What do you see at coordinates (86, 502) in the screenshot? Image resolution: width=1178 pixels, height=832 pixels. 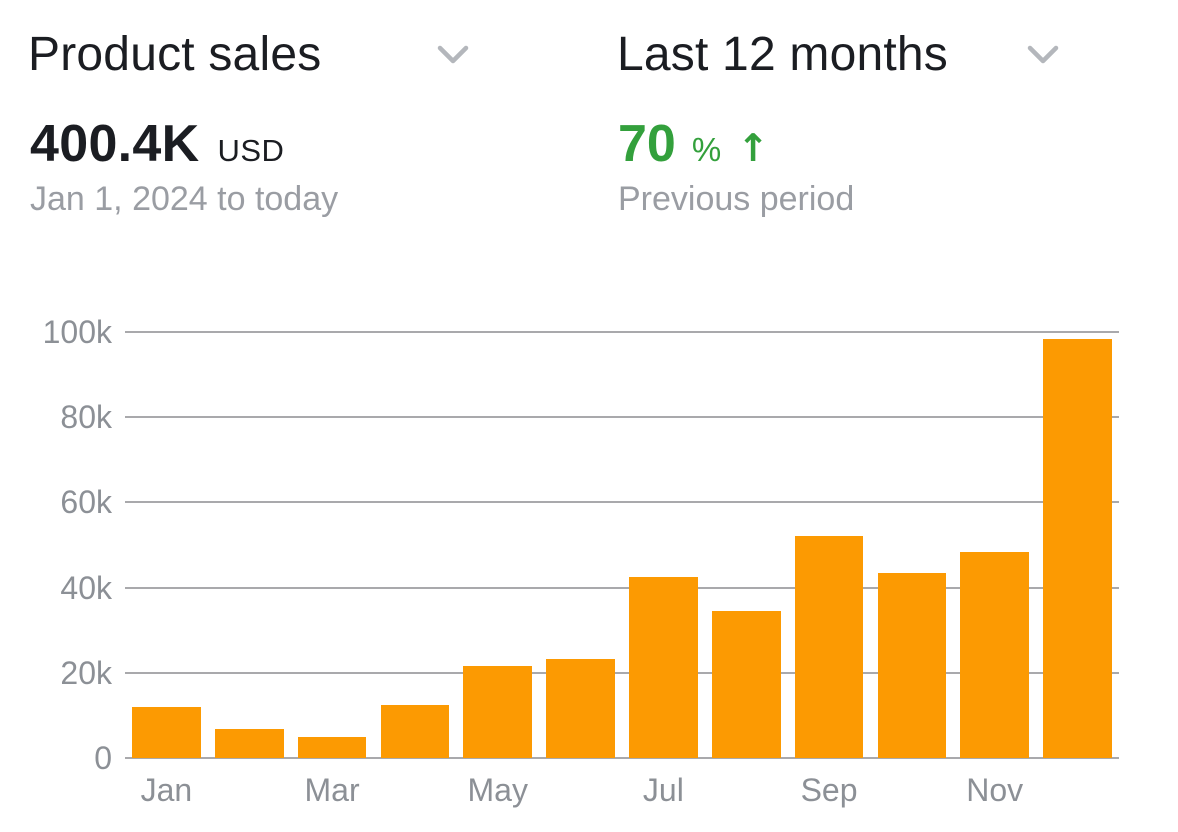 I see `y-axis-label-60k: 60k` at bounding box center [86, 502].